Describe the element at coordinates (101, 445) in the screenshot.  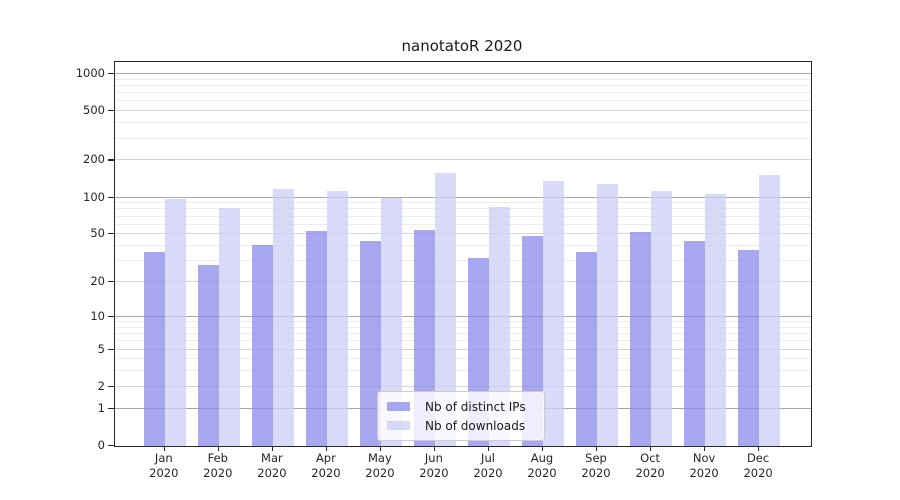
I see `y-tick-label-0: 0` at that location.